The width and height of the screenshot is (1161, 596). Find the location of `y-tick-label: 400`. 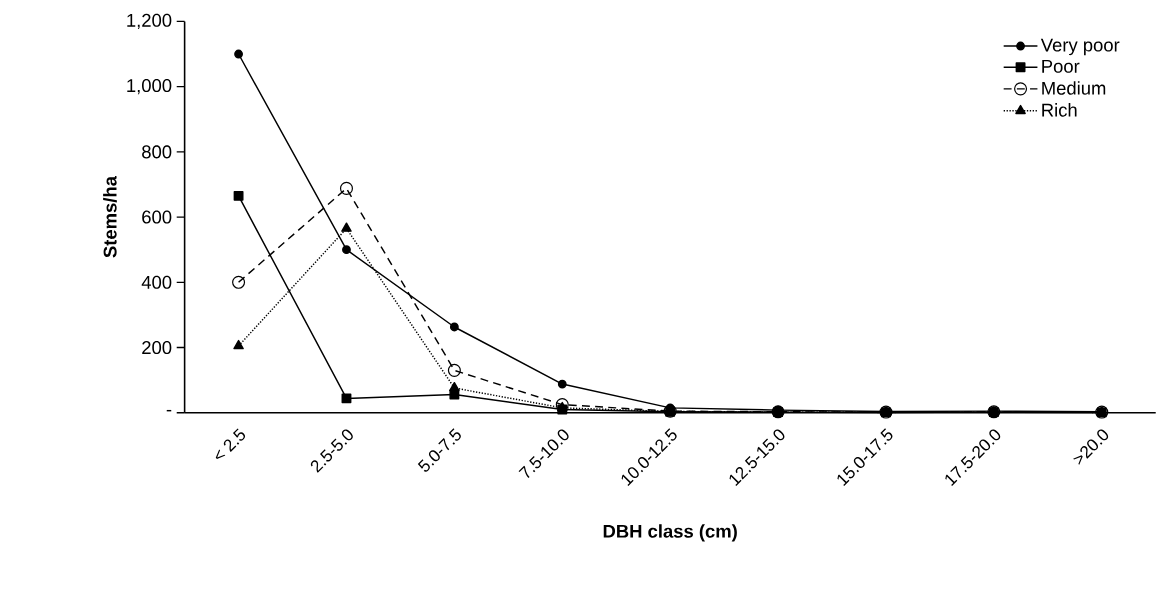

y-tick-label: 400 is located at coordinates (156, 282).